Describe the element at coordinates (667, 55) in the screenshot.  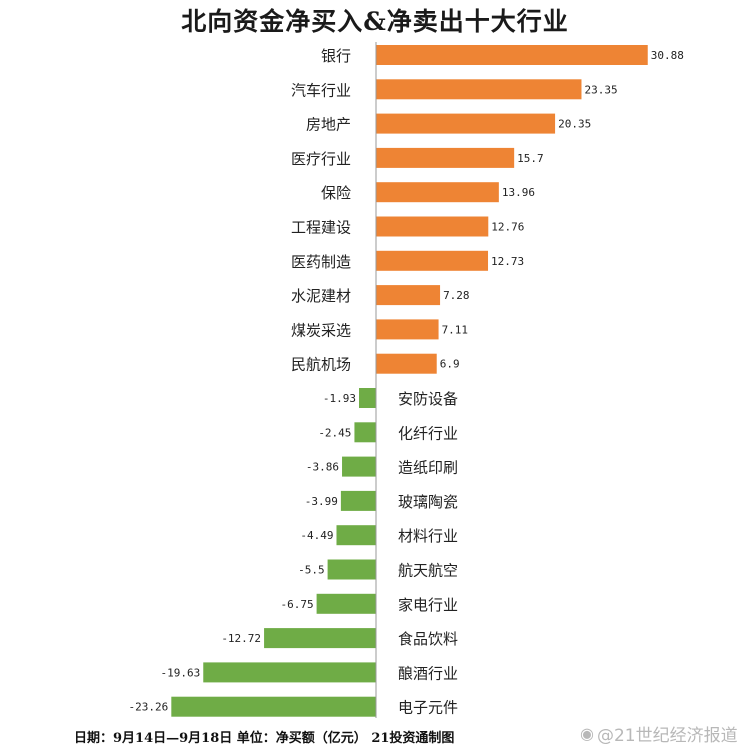
I see `value-label: 30.88` at that location.